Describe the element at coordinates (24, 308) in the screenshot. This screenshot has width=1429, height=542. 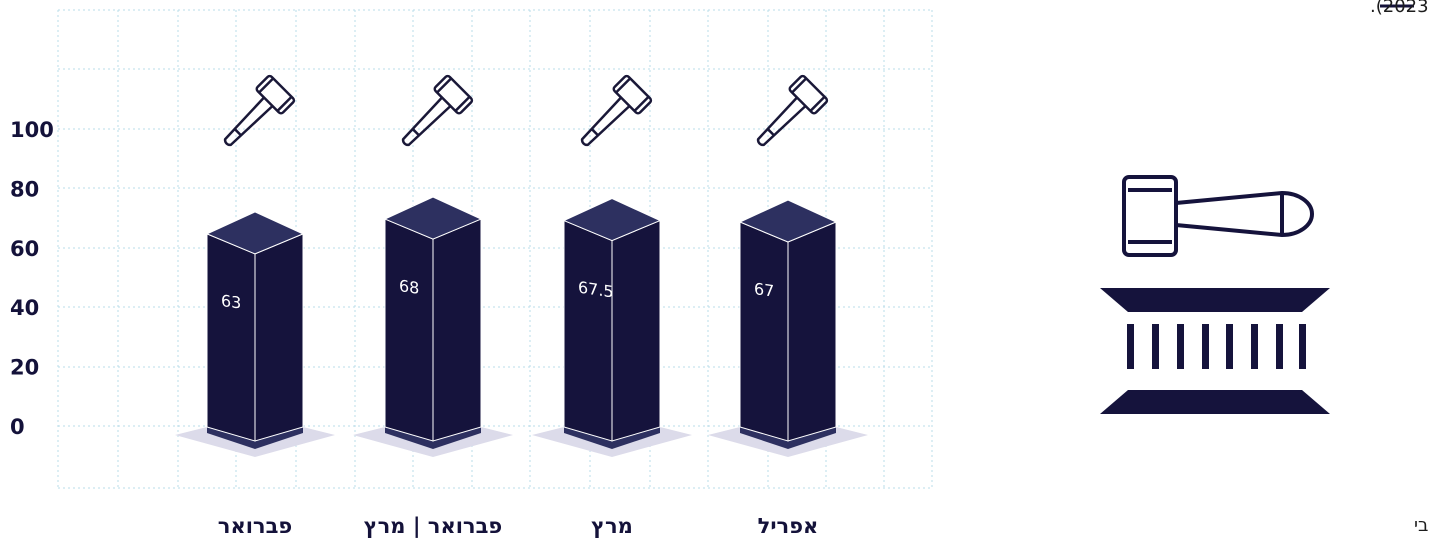
I see `y-tick-label: 40` at that location.